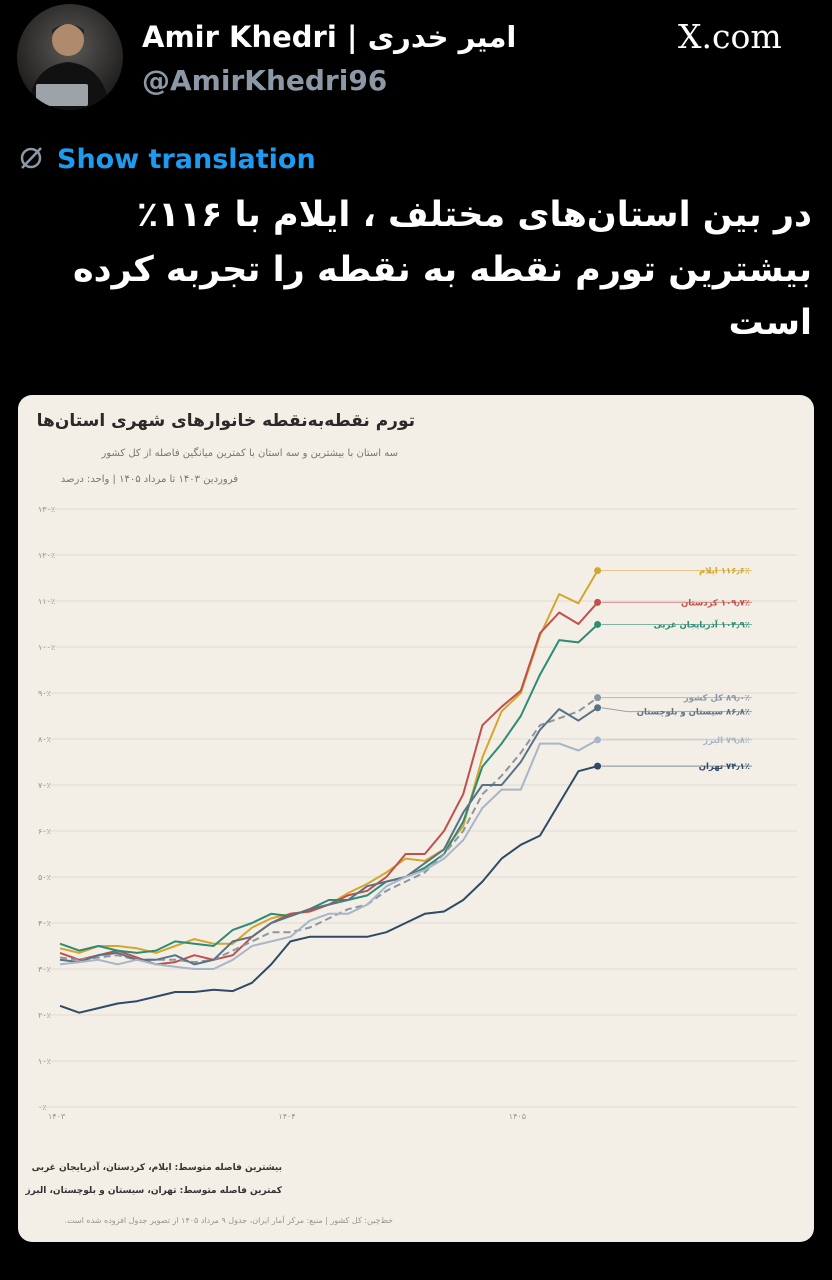  What do you see at coordinates (44, 877) in the screenshot?
I see `y-tick-label: ۵۰٪` at bounding box center [44, 877].